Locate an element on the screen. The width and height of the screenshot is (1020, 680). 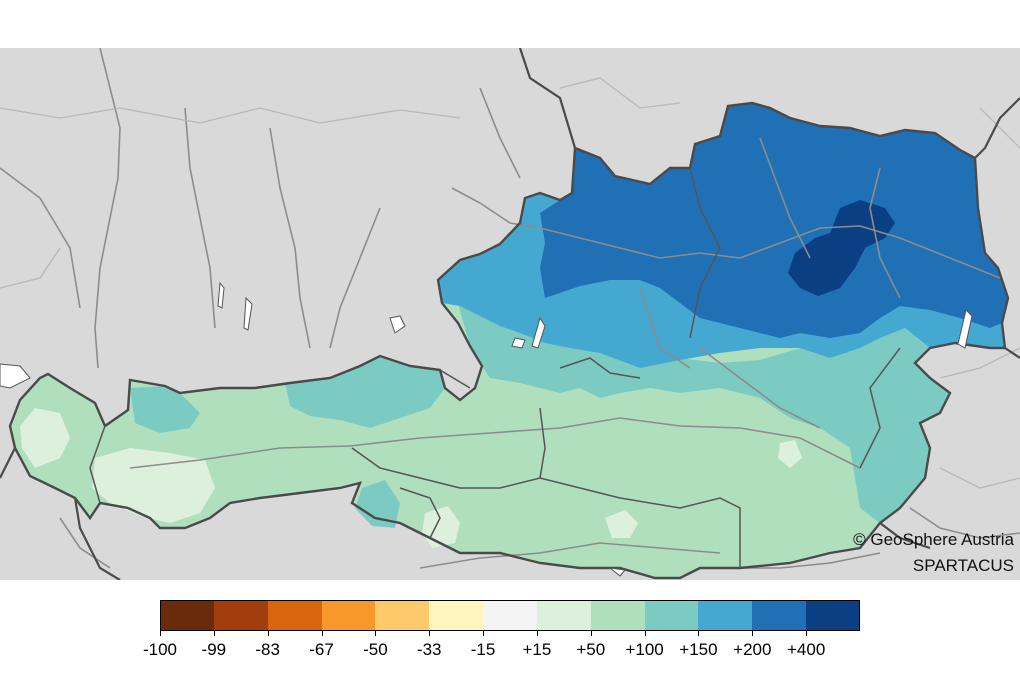
dataset-credit: SPARTACUS is located at coordinates (963, 565).